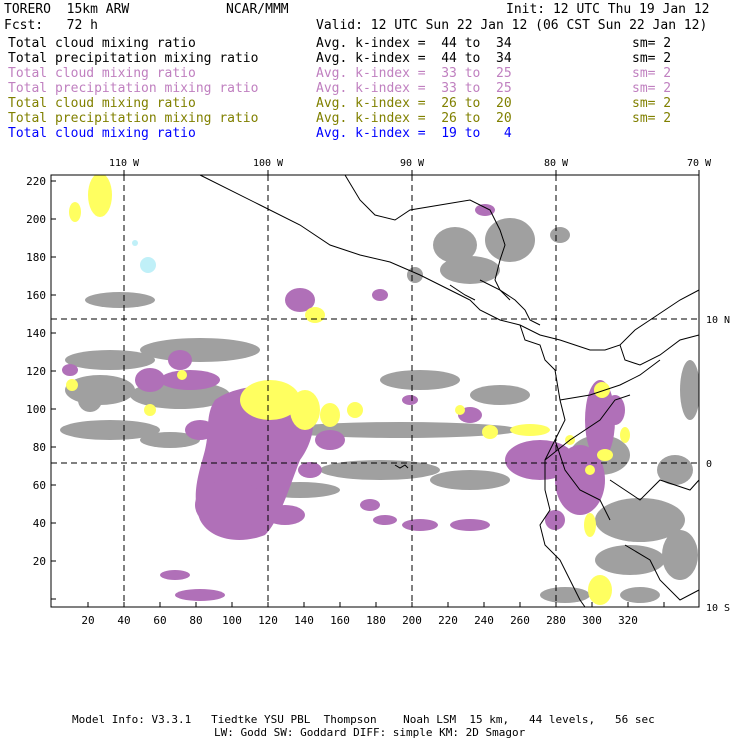  I want to click on x-tick-label: 20, so click(87, 620).